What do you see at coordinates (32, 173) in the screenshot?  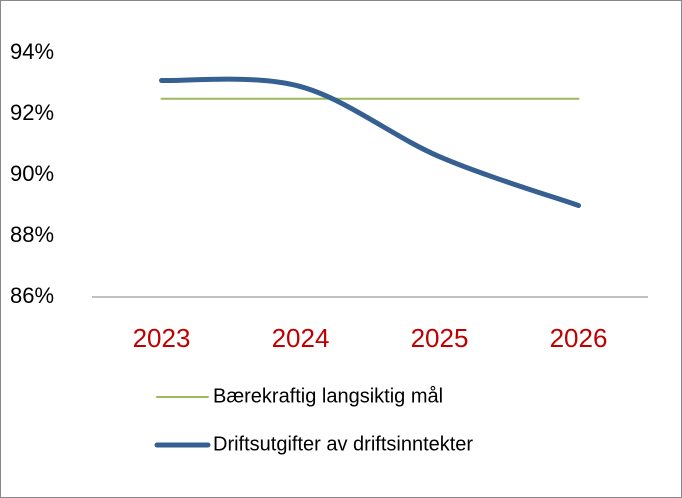 I see `y-tick-label: 90%` at bounding box center [32, 173].